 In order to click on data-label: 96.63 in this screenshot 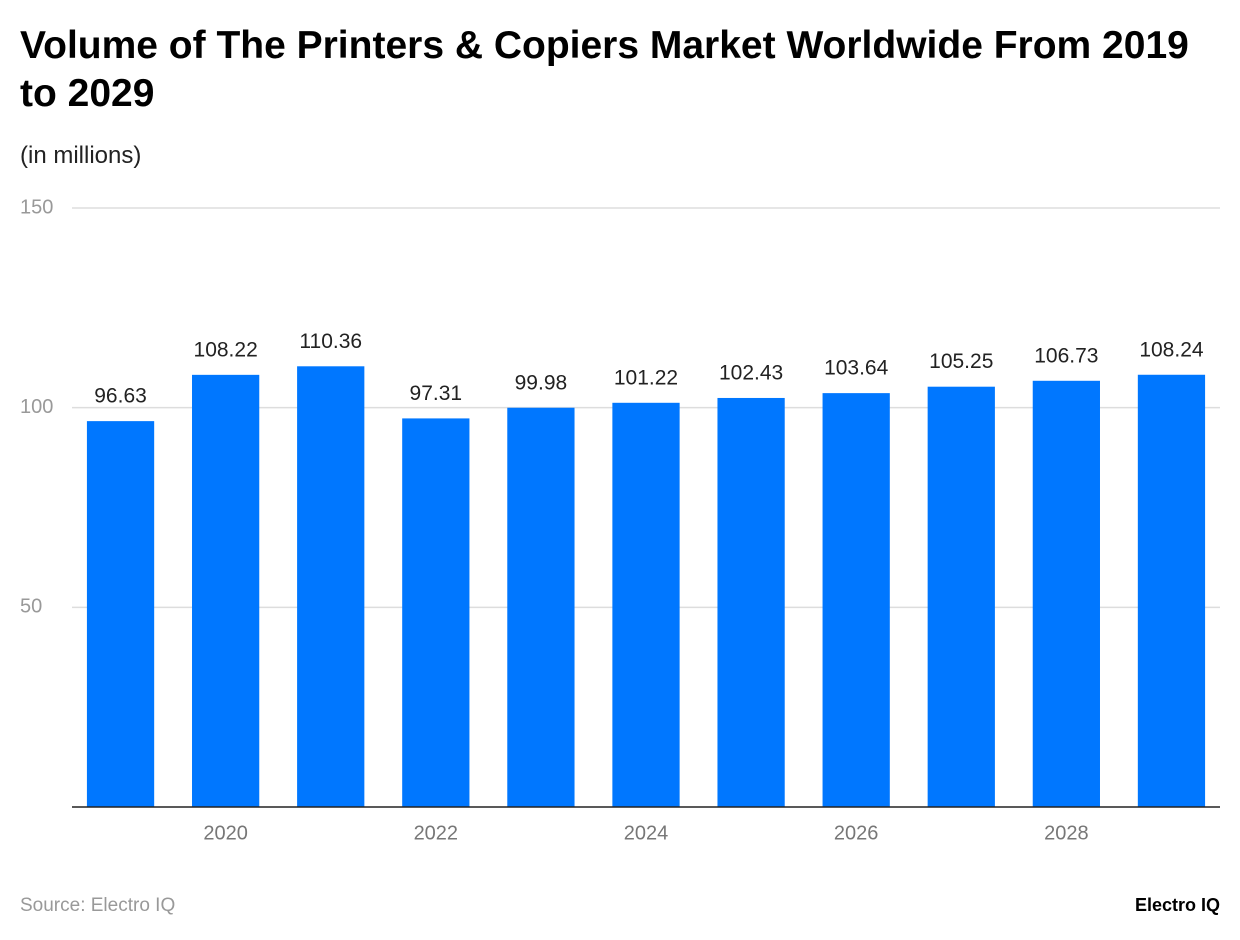, I will do `click(120, 396)`.